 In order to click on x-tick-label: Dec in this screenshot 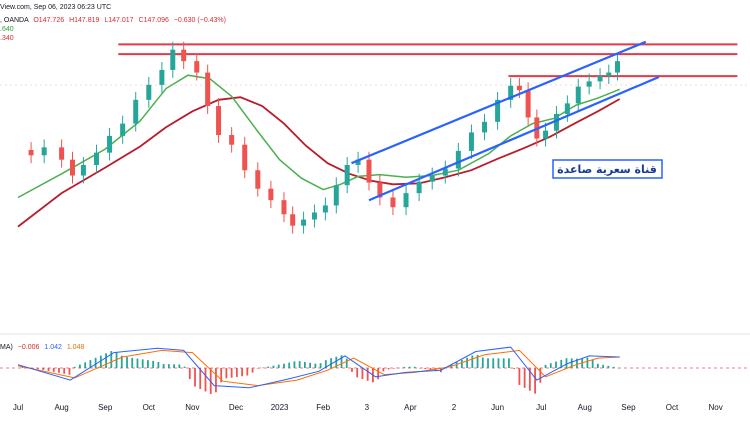, I will do `click(236, 407)`.